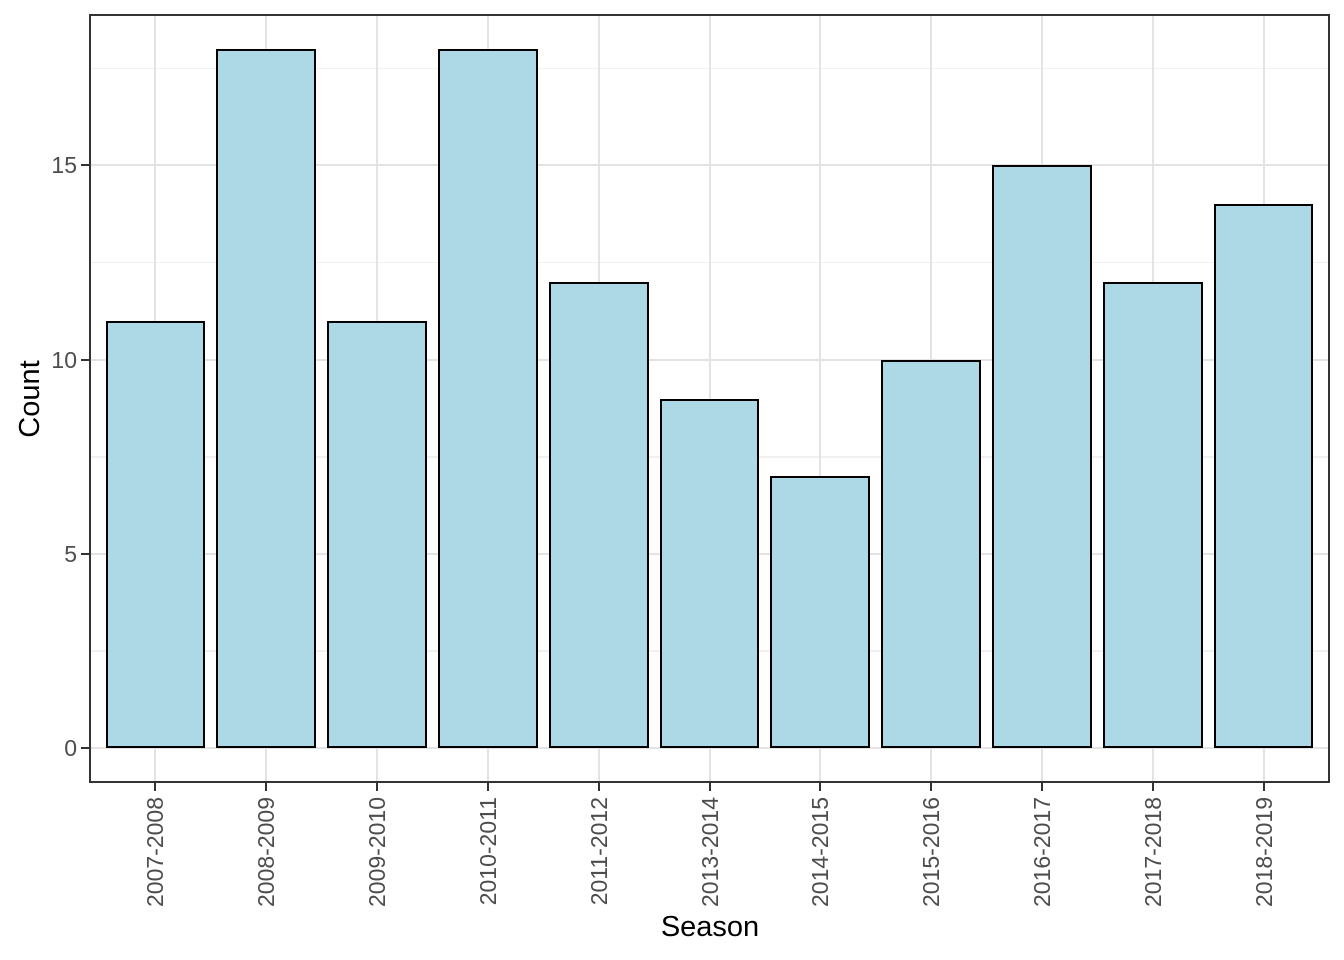 This screenshot has height=960, width=1344. What do you see at coordinates (931, 554) in the screenshot?
I see `bar-2015-2016` at bounding box center [931, 554].